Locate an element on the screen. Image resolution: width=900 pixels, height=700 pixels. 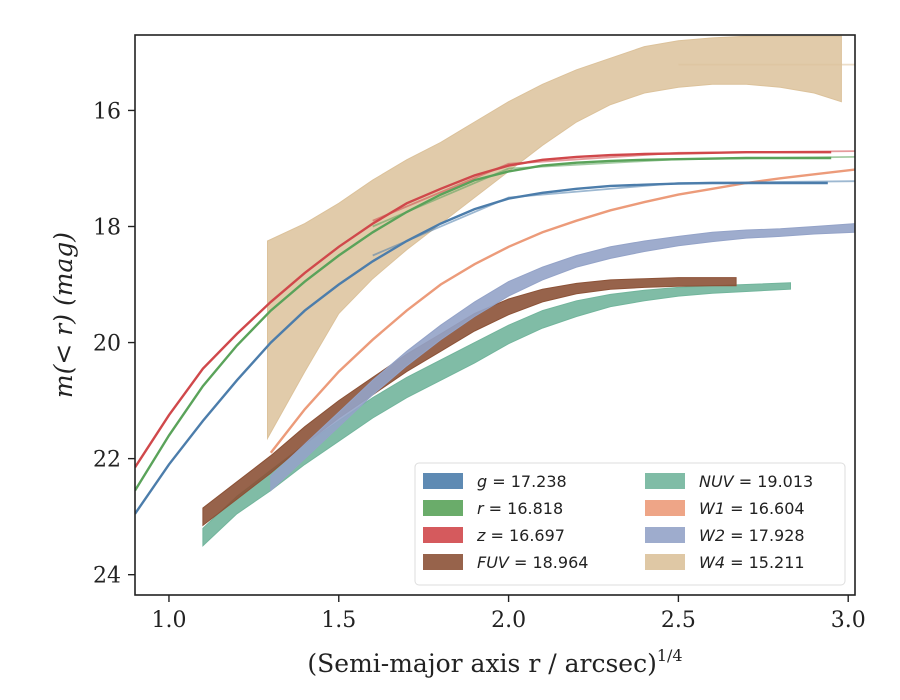
legend-label-W1: W1 = 16.604 is located at coordinates (752, 508).